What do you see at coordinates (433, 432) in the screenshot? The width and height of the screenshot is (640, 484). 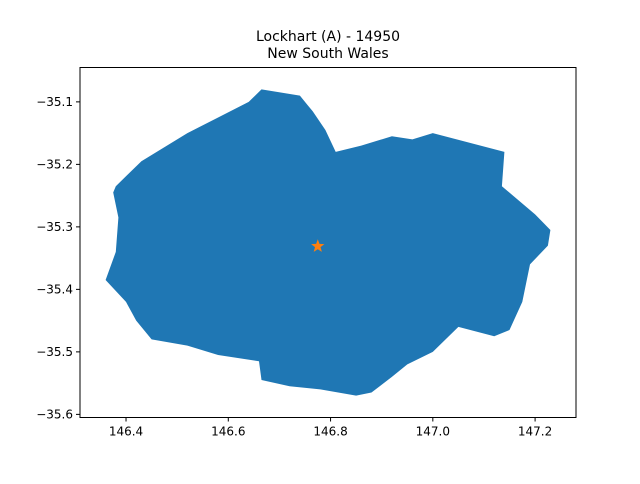 I see `x-tick-label: 147.0` at bounding box center [433, 432].